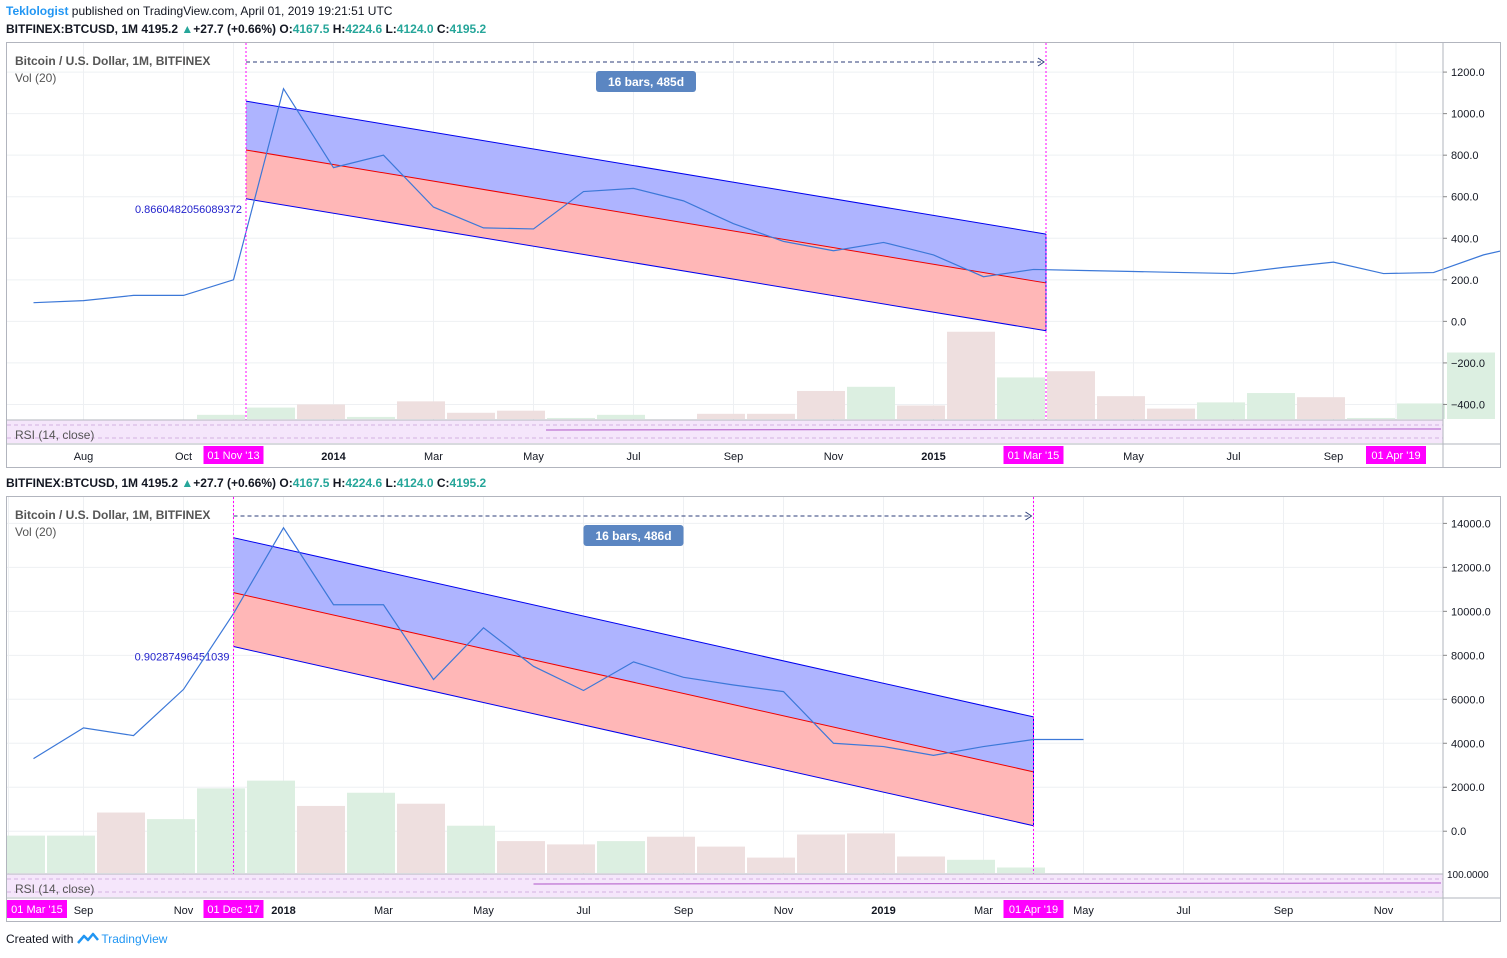 This screenshot has width=1507, height=958. What do you see at coordinates (633, 535) in the screenshot?
I see `measure-badge` at bounding box center [633, 535].